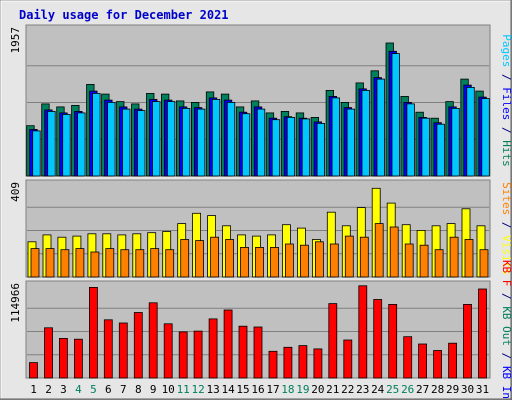 The width and height of the screenshot is (512, 400). What do you see at coordinates (33, 389) in the screenshot?
I see `x-tick-label-day-1: 1` at bounding box center [33, 389].